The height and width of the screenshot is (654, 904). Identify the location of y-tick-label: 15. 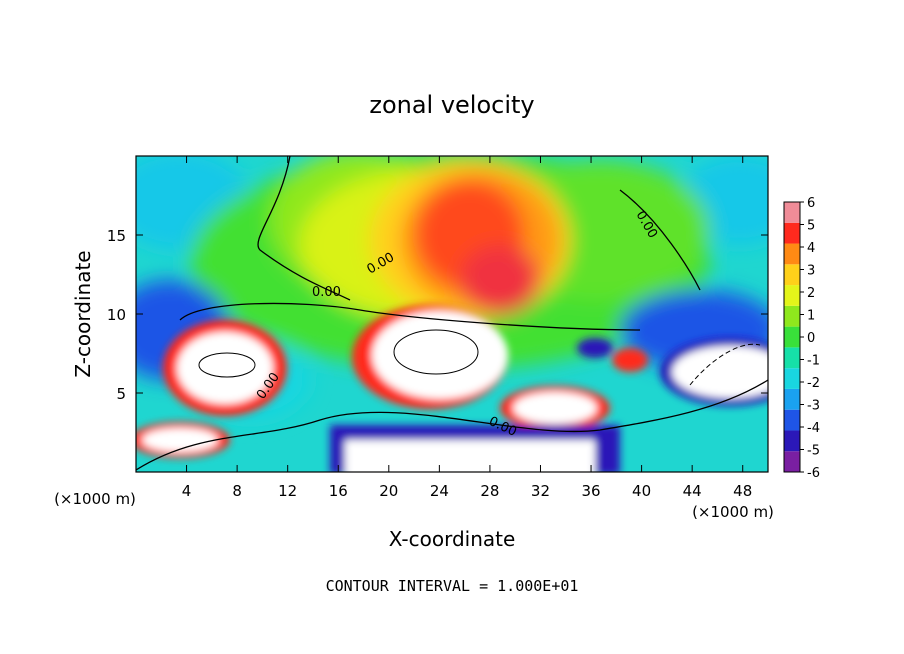
(116, 236).